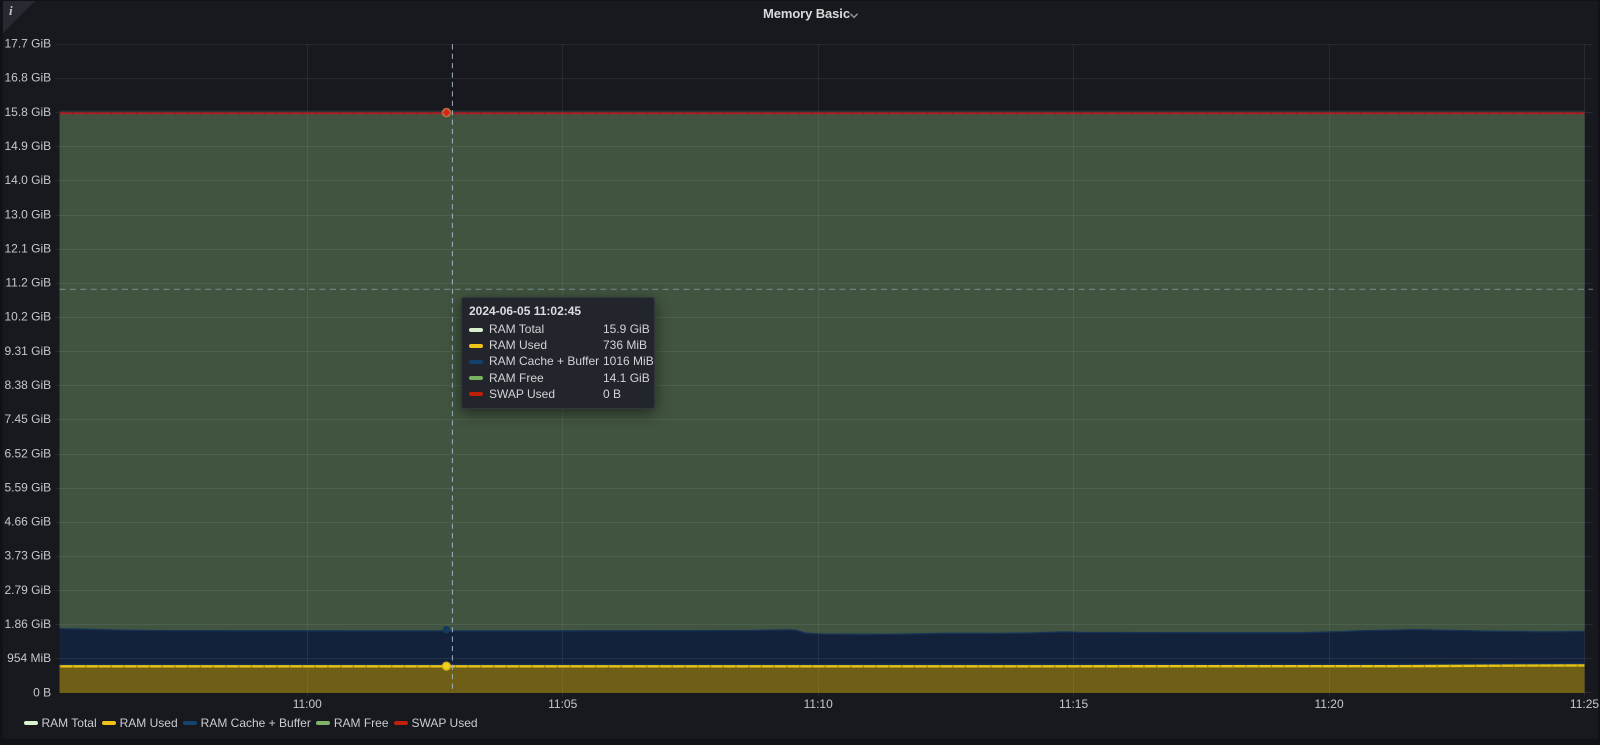  I want to click on svg-text: 8.38 GiB, so click(27, 385).